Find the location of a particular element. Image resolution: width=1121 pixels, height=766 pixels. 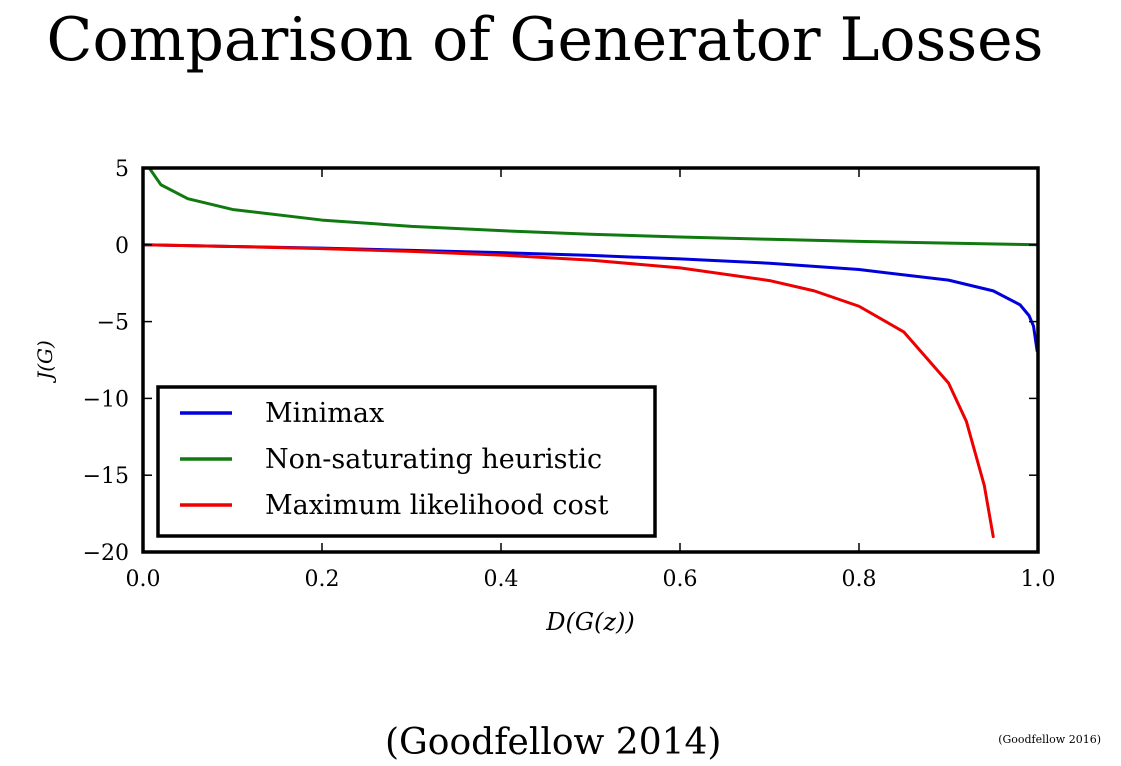

y-axis-label: J(G) is located at coordinates (45, 362).